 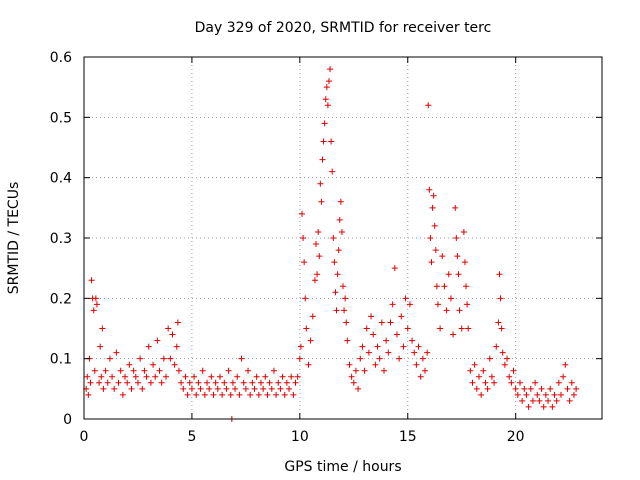 What do you see at coordinates (300, 437) in the screenshot?
I see `x-tick-label: 10` at bounding box center [300, 437].